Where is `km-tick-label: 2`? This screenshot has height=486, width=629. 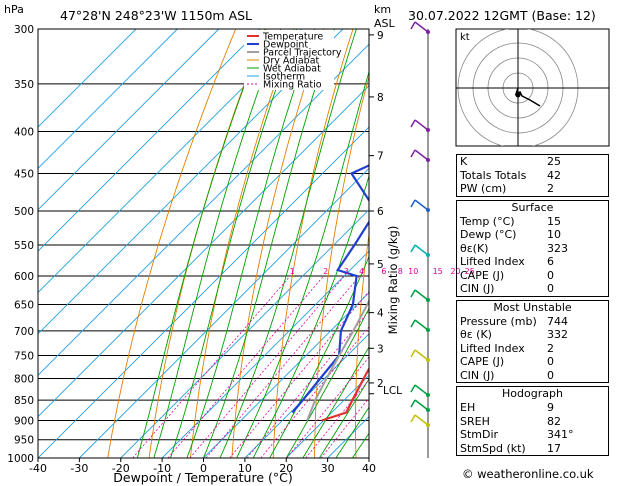 km-tick-label: 2 is located at coordinates (380, 384).